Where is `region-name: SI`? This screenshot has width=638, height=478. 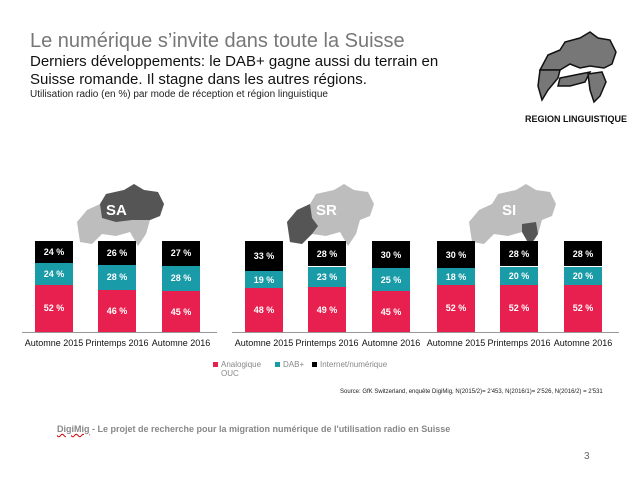 region-name: SI is located at coordinates (509, 210).